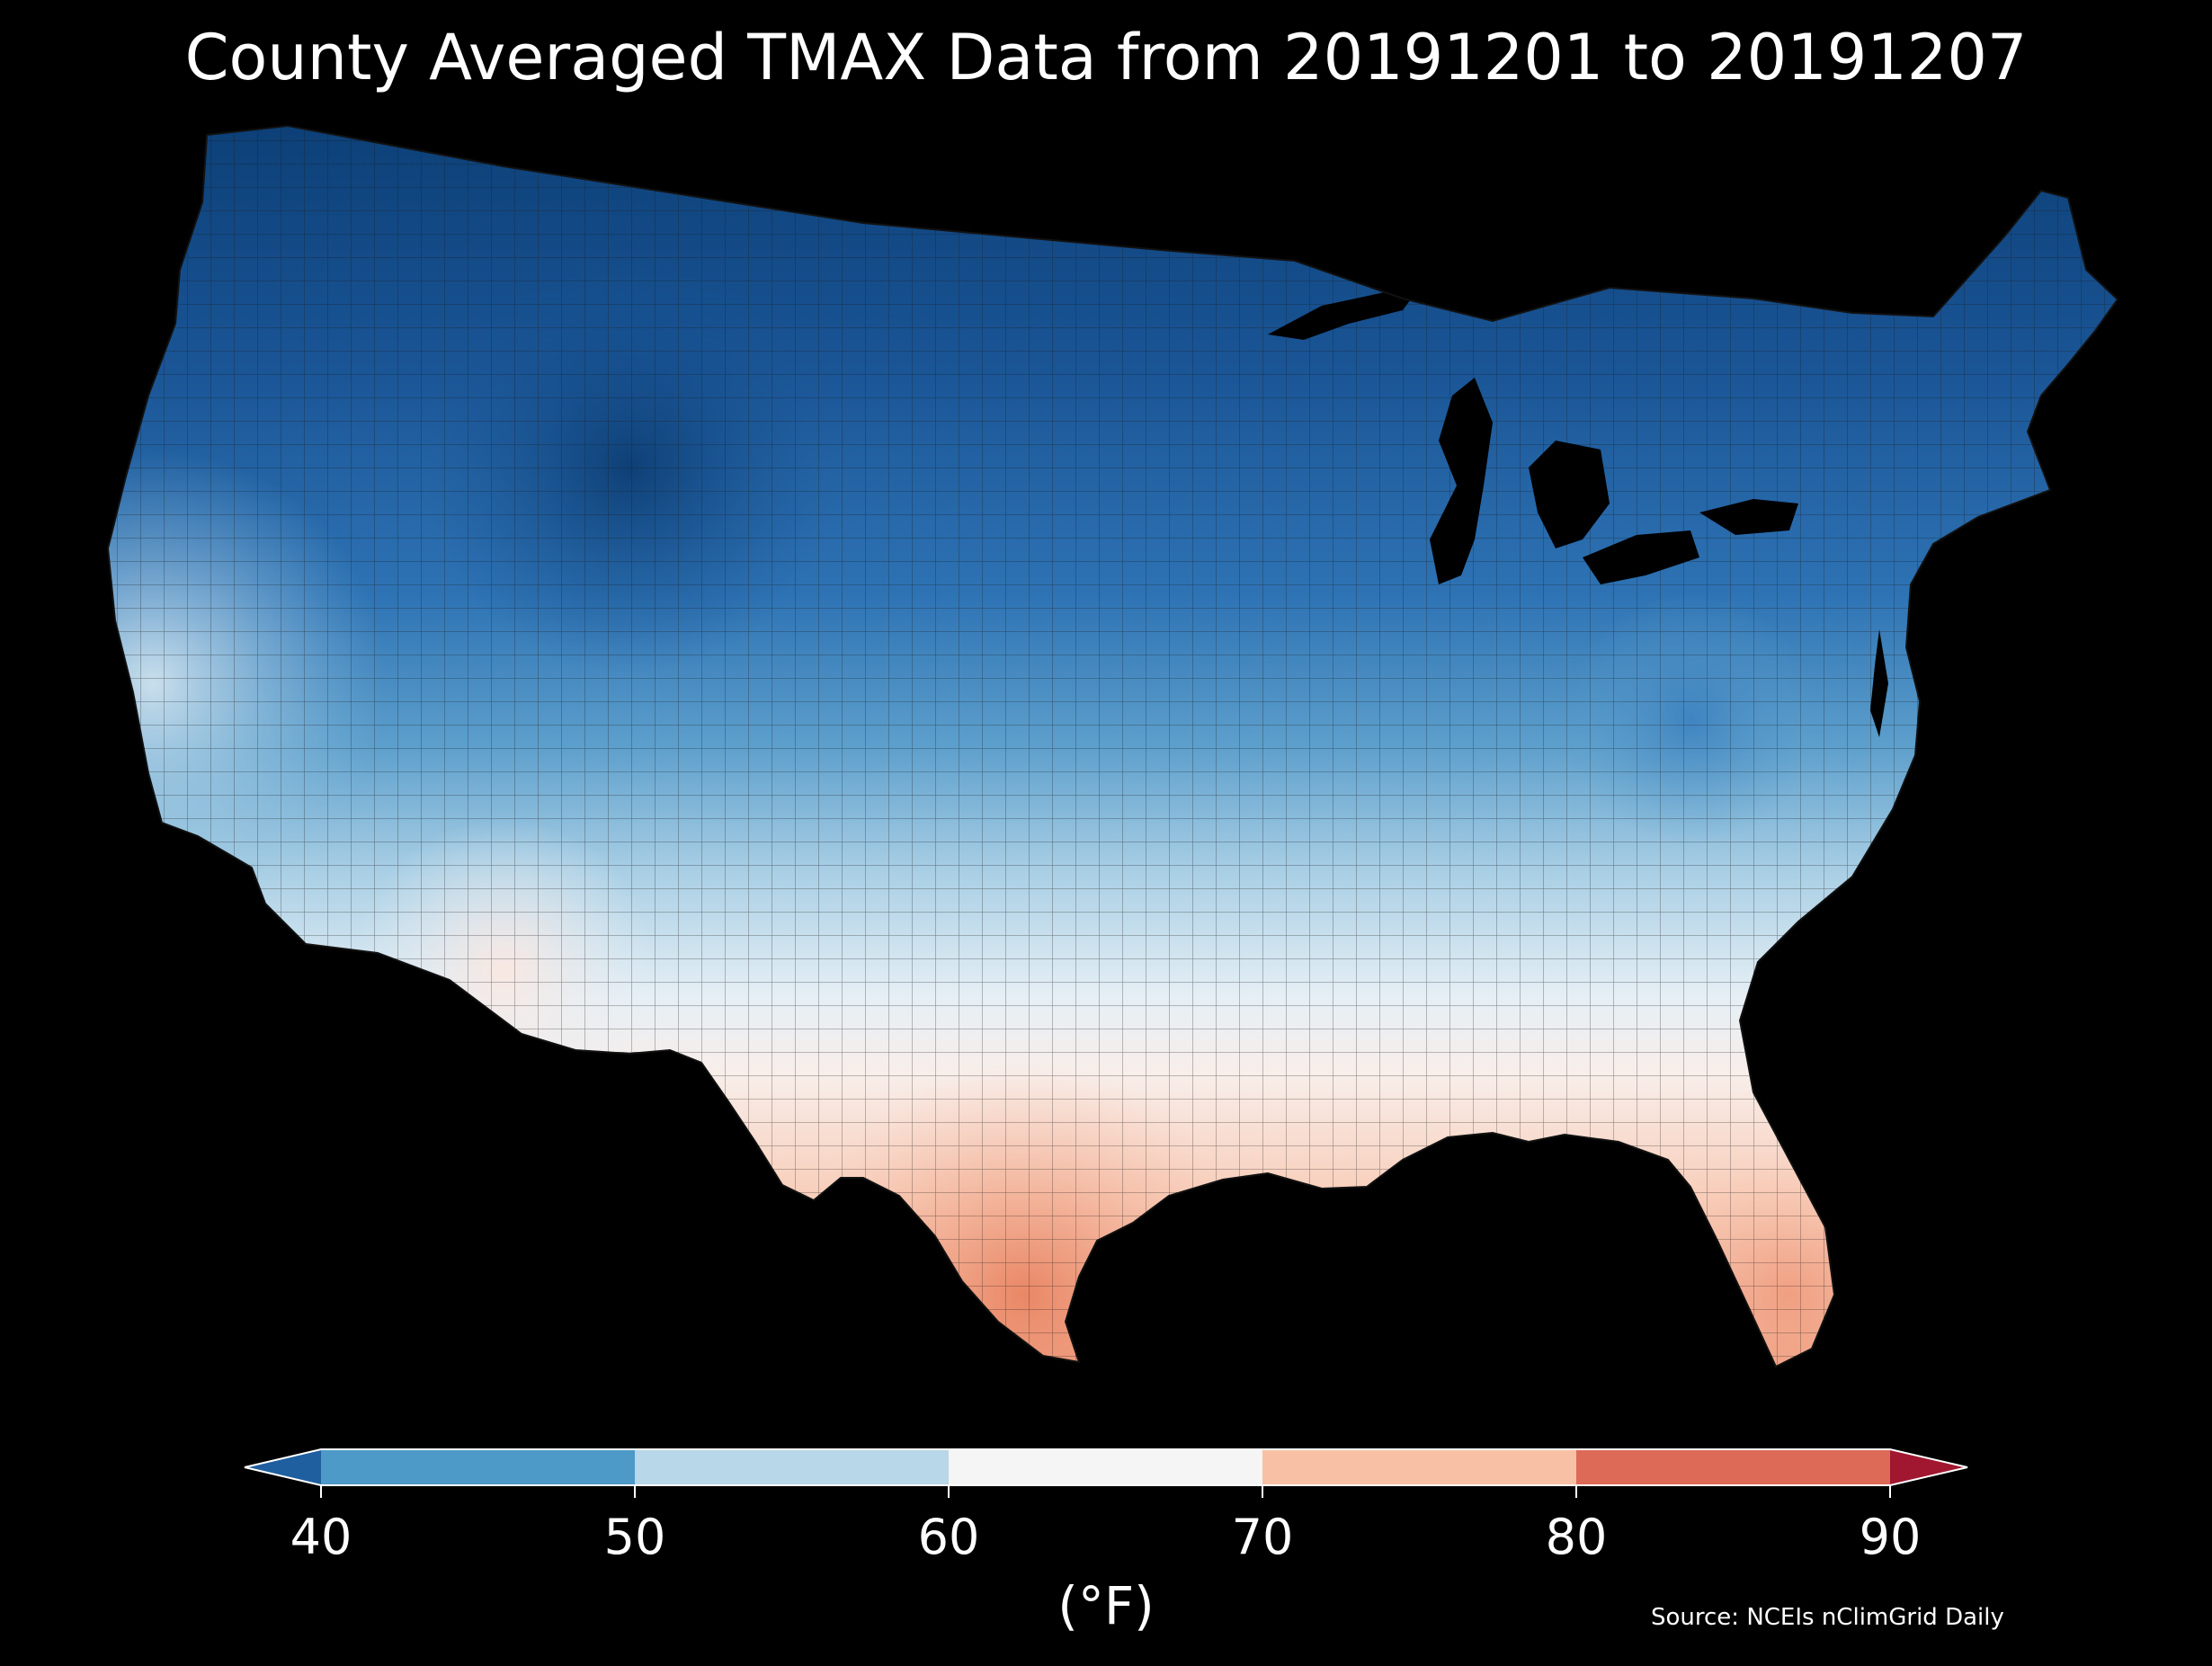 The image size is (2212, 1666). I want to click on chesapeake-bay, so click(1879, 683).